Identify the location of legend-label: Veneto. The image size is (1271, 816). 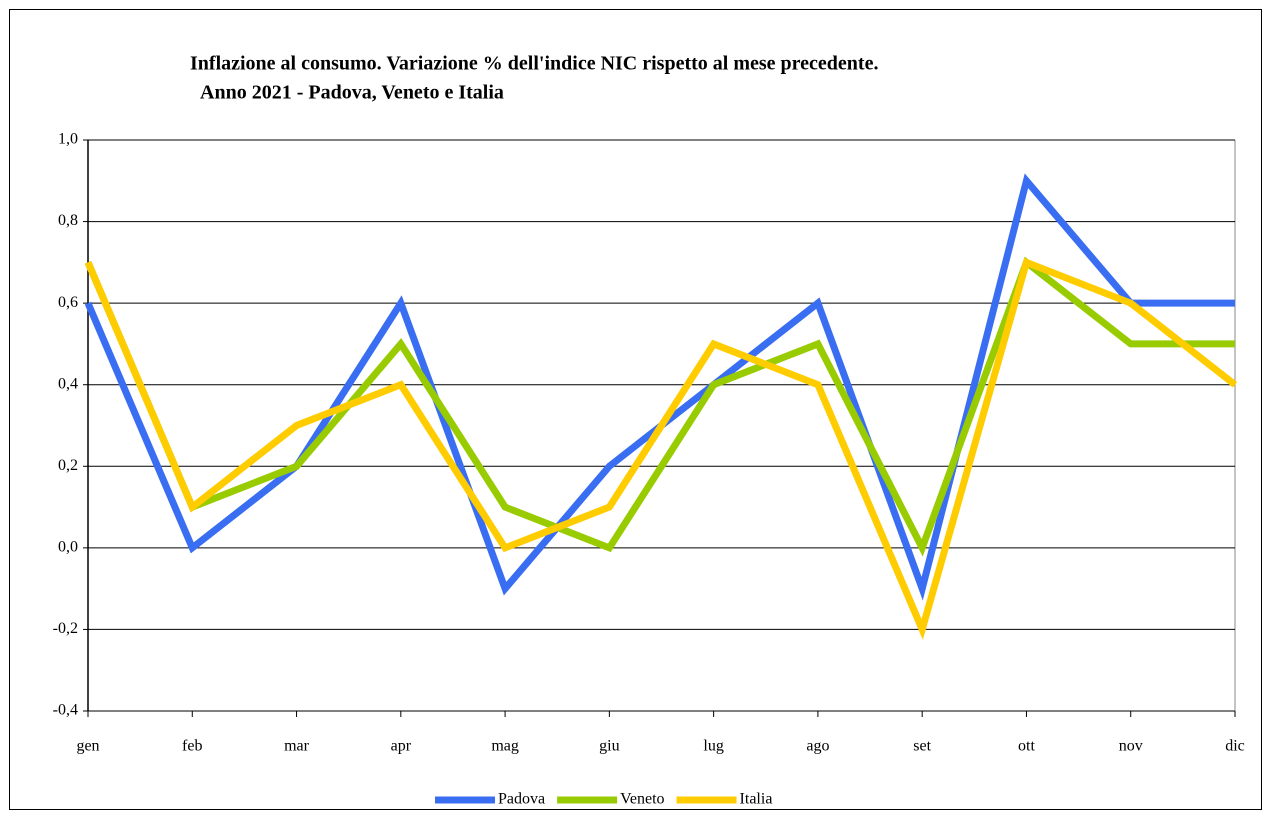
(642, 799).